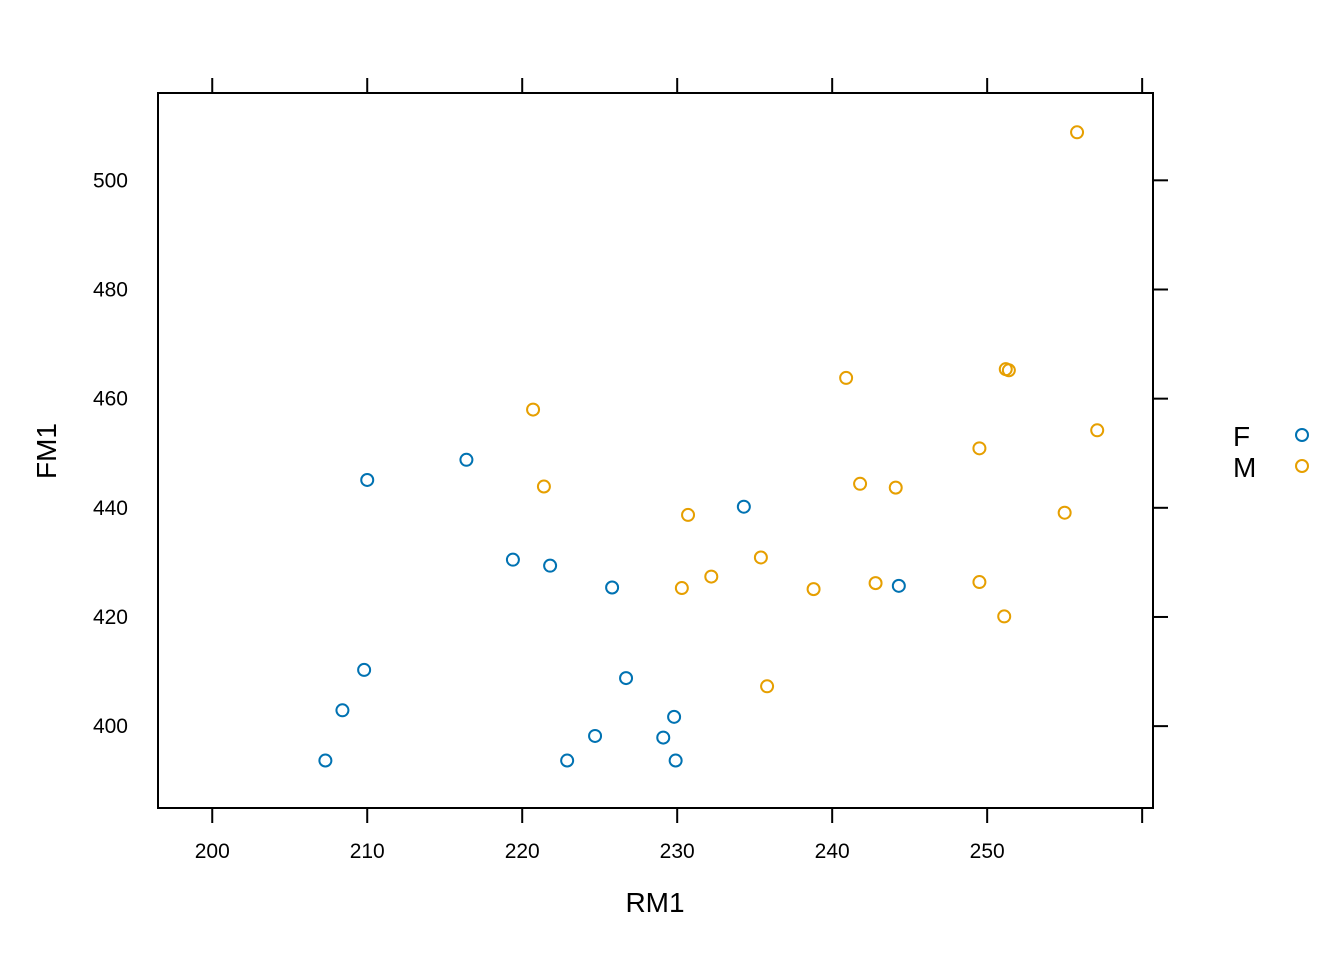 The width and height of the screenshot is (1344, 960). Describe the element at coordinates (654, 902) in the screenshot. I see `x-axis-title: RM1` at that location.